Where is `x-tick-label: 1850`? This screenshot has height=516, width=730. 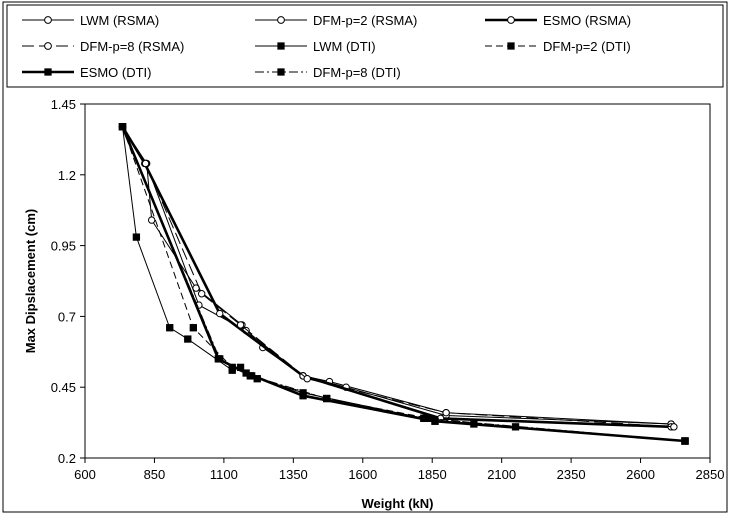
x-tick-label: 1850 is located at coordinates (432, 474).